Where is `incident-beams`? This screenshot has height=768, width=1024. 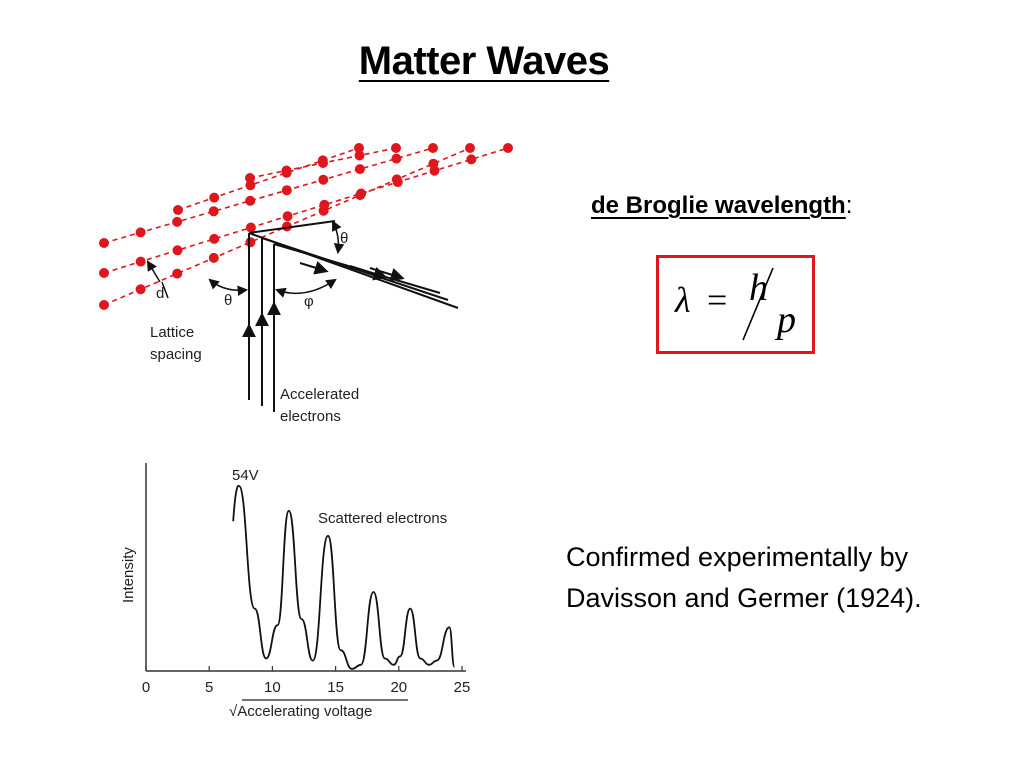
incident-beams is located at coordinates (261, 322).